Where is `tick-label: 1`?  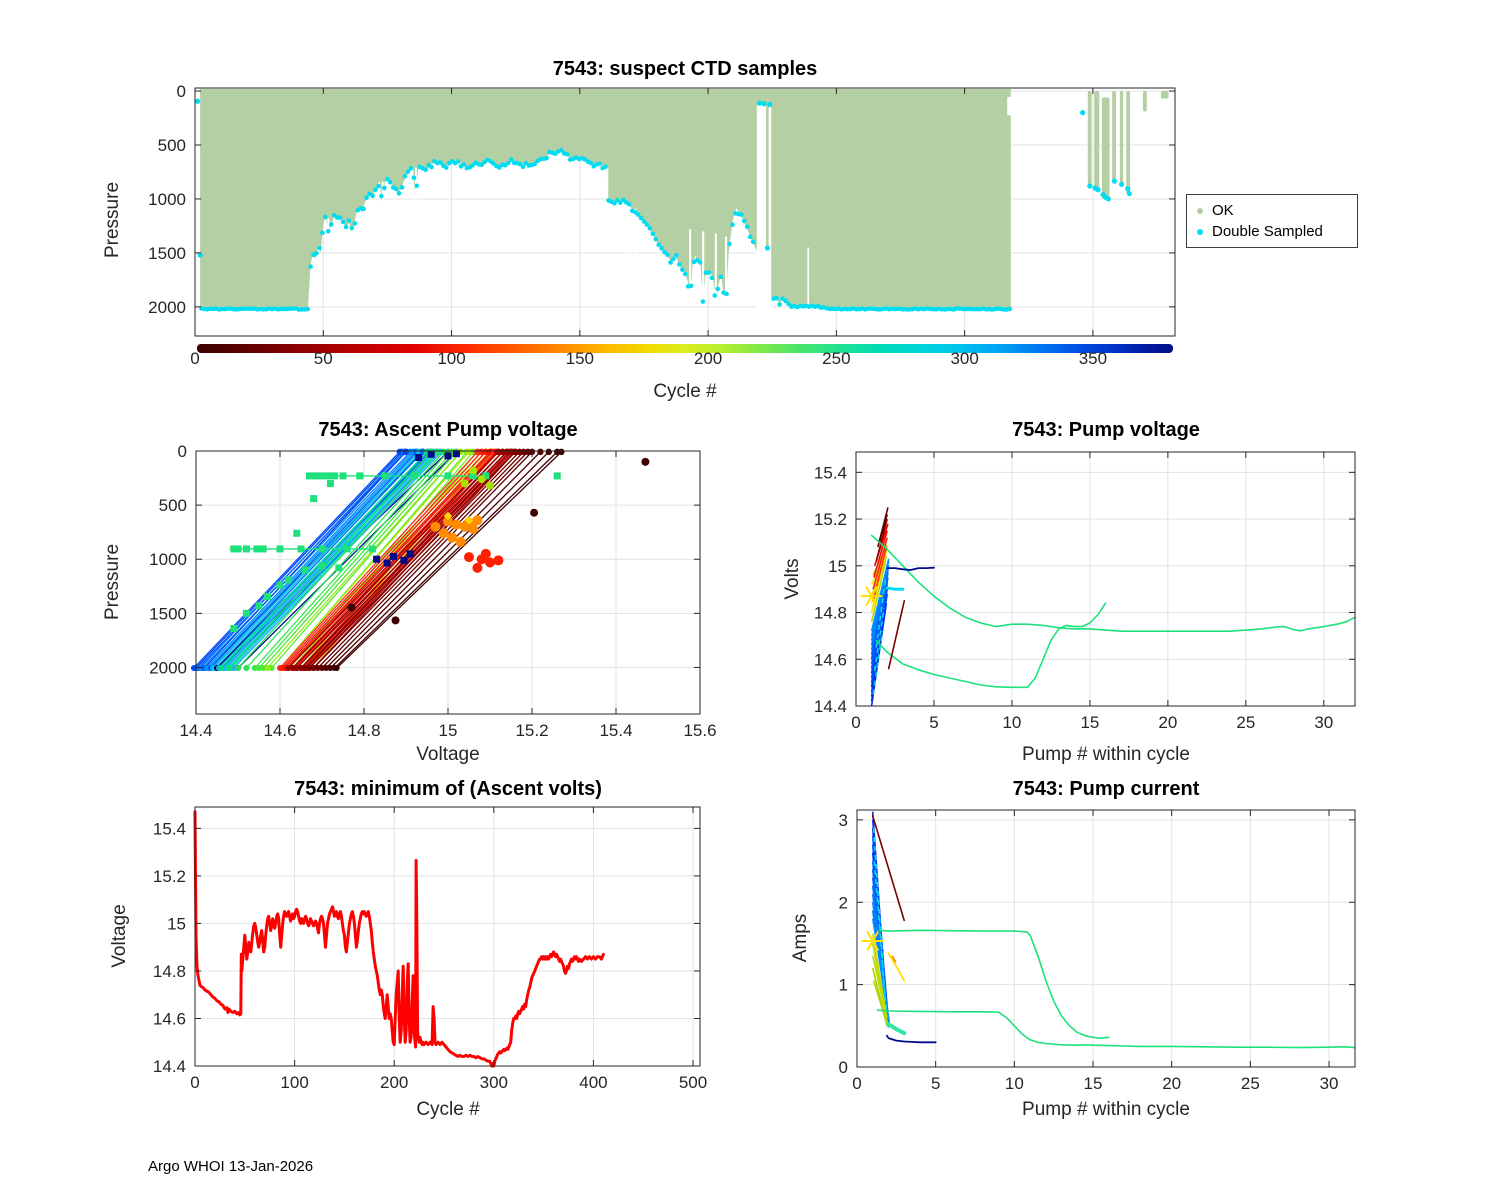 tick-label: 1 is located at coordinates (843, 985).